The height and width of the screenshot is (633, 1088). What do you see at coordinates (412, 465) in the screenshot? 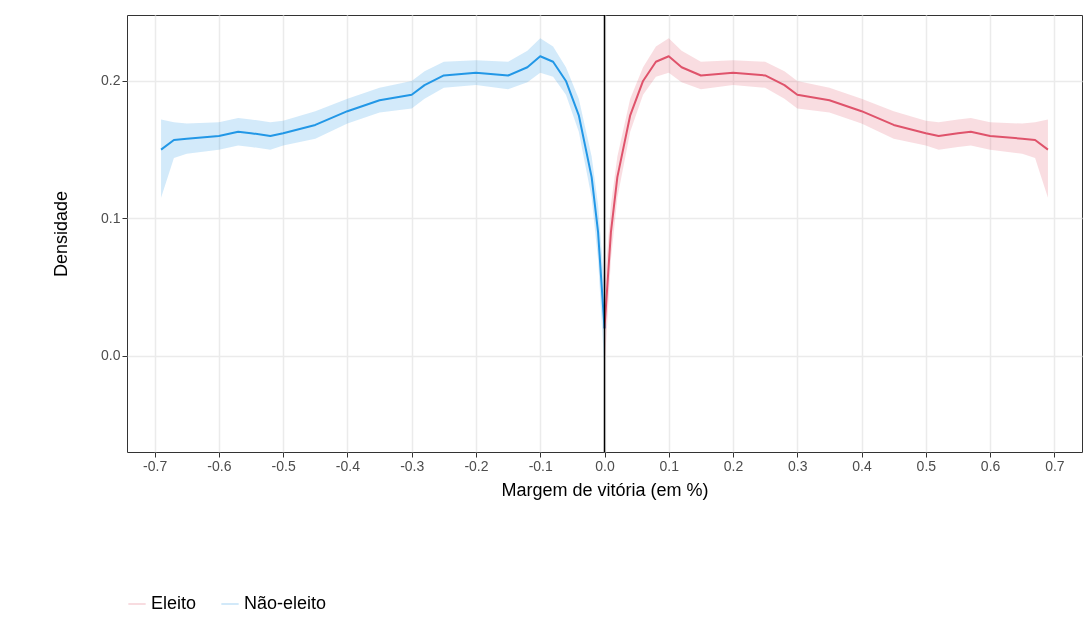
I see `x-tick-label: -0.3` at bounding box center [412, 465].